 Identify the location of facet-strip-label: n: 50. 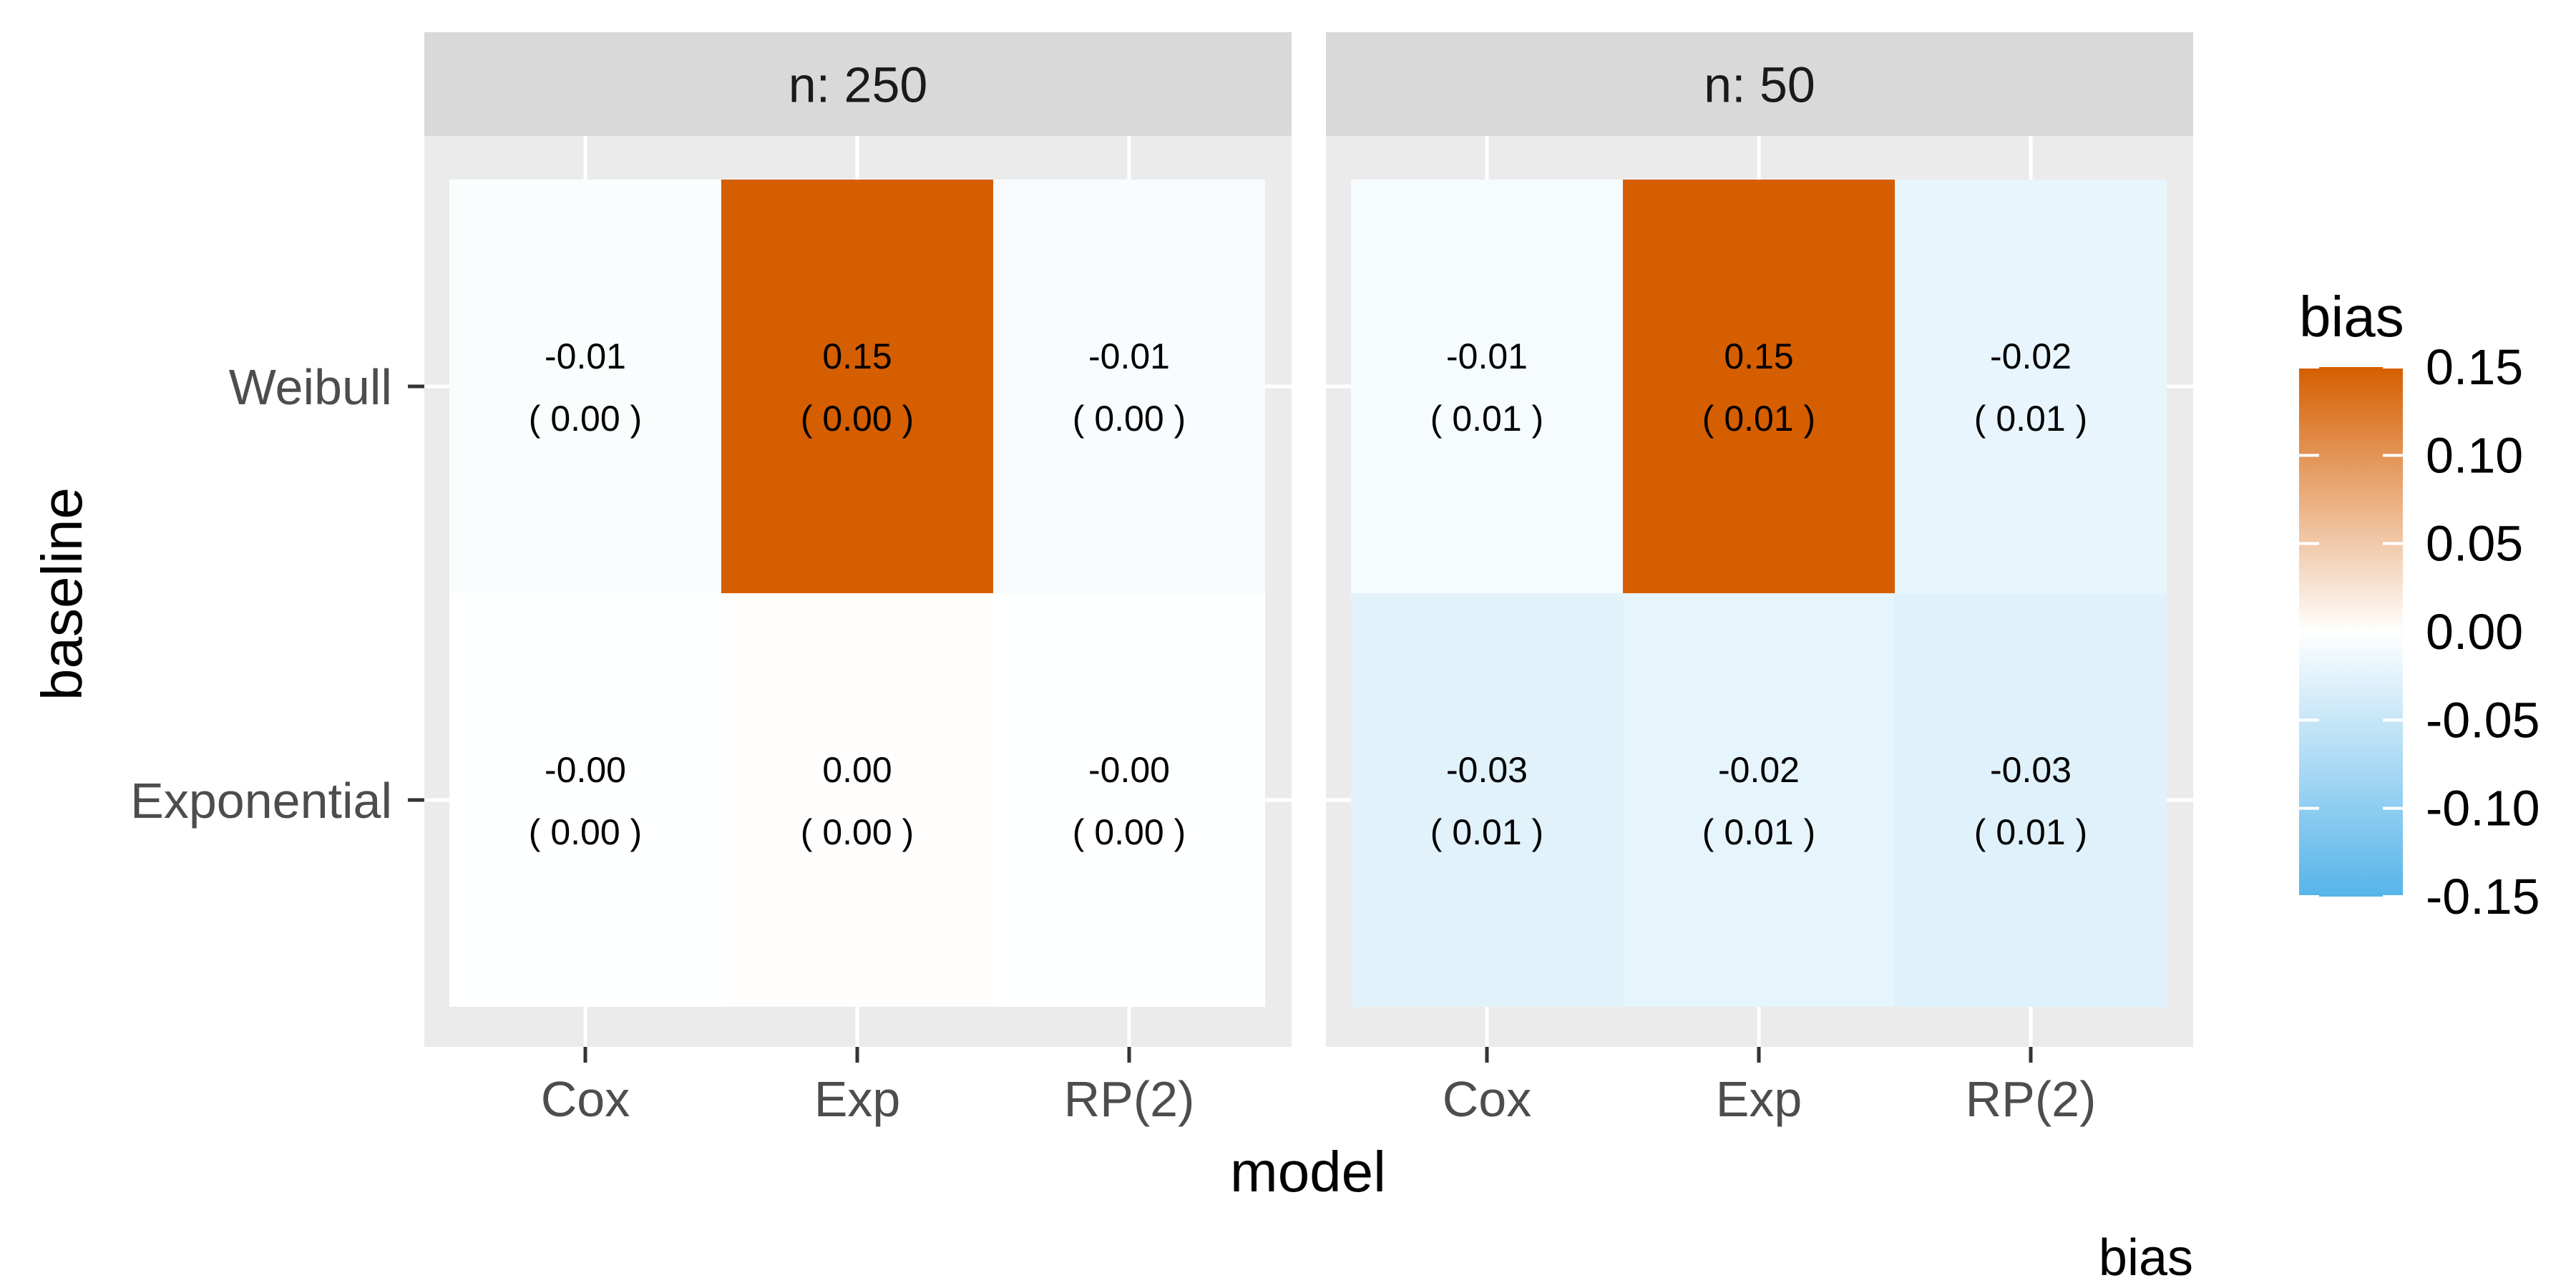
(1759, 85).